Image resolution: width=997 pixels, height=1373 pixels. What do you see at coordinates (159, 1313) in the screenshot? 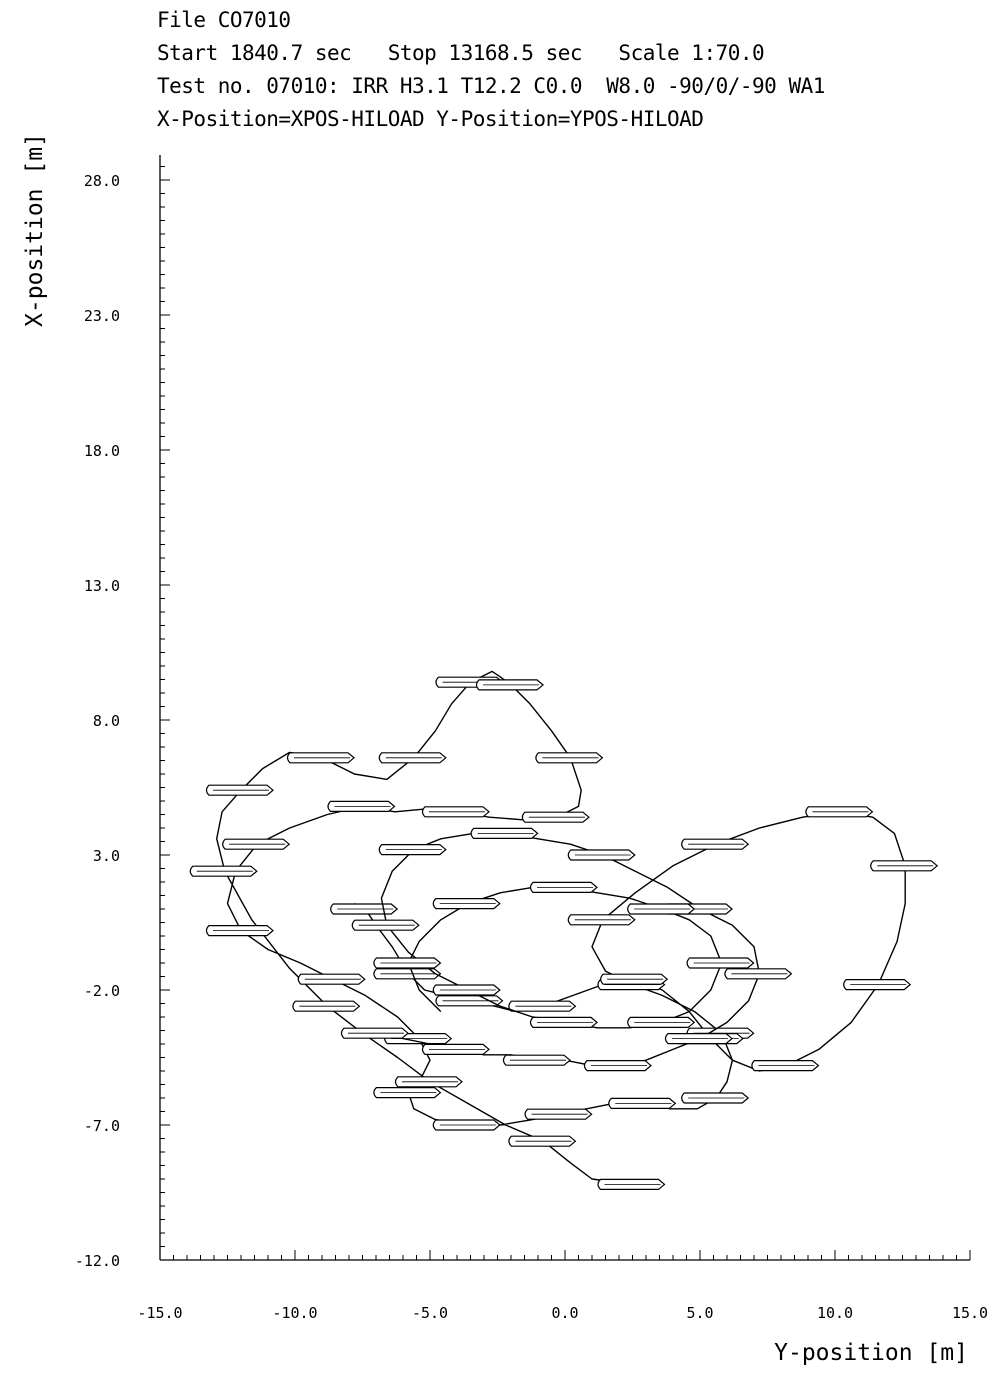
I see `x-tick-label: -15.0` at bounding box center [159, 1313].